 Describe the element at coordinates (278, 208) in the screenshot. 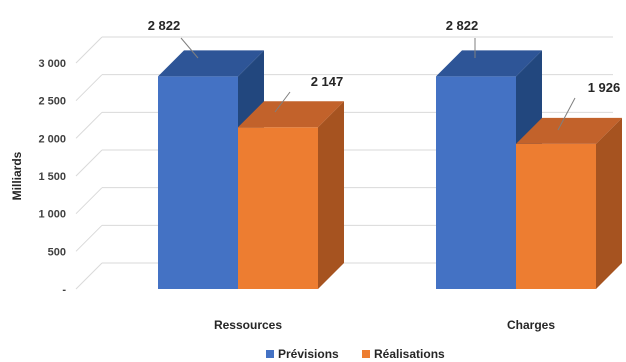

I see `bar-realisations-ressources` at that location.